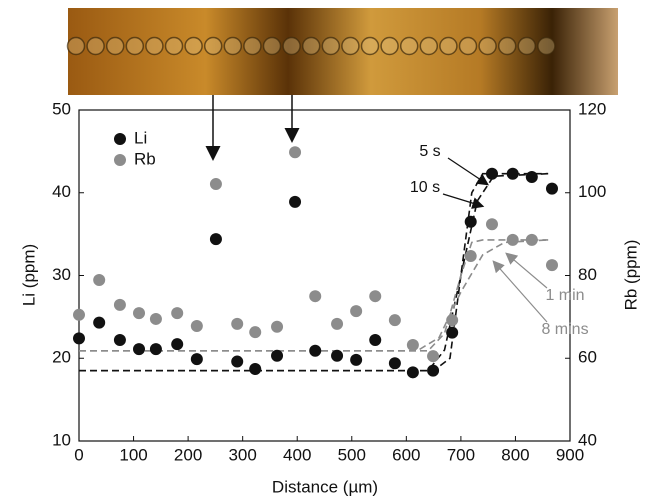 The image size is (649, 497). What do you see at coordinates (140, 137) in the screenshot?
I see `legend-label: Li` at bounding box center [140, 137].